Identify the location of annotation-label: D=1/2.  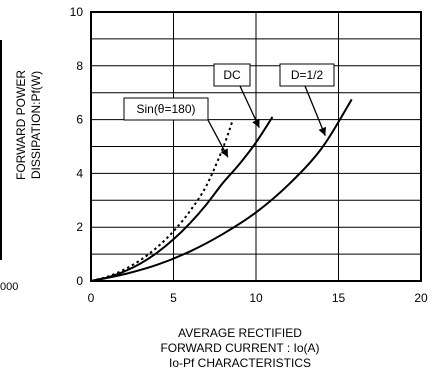
(307, 75).